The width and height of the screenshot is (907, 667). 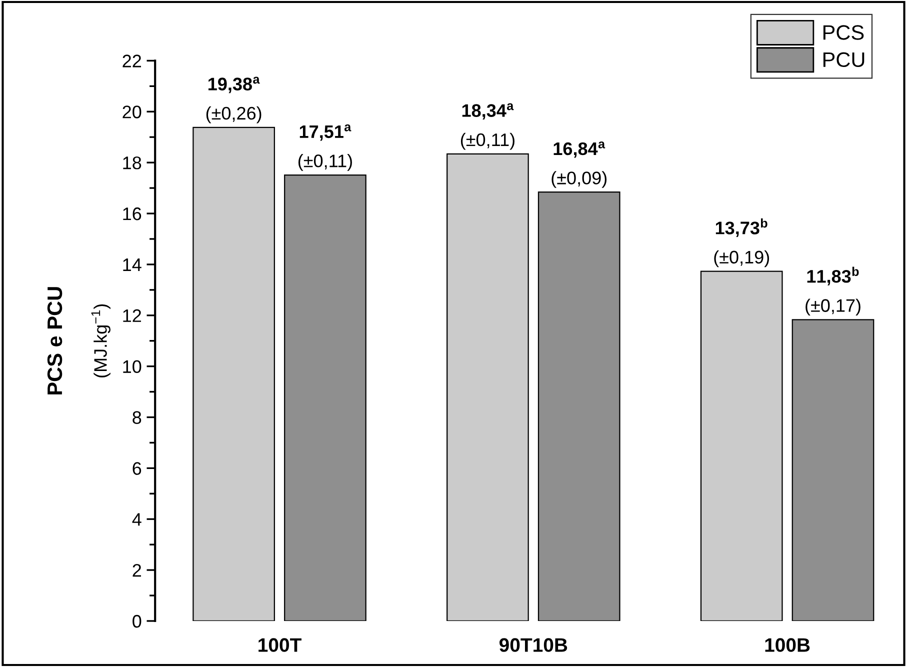 What do you see at coordinates (132, 163) in the screenshot?
I see `y-tick-label: 18` at bounding box center [132, 163].